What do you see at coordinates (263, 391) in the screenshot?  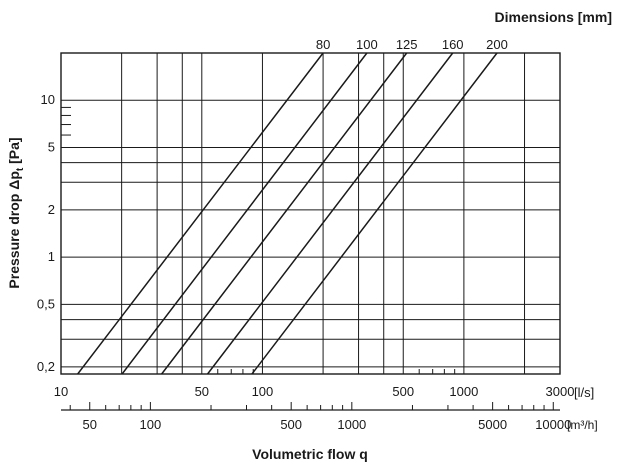 I see `x-tick-label: 100` at bounding box center [263, 391].